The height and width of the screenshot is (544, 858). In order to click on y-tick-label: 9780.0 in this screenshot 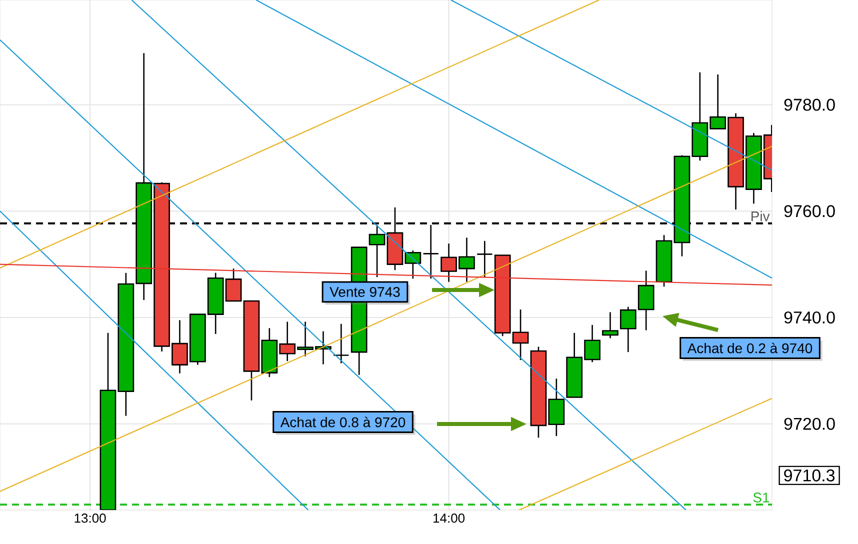, I will do `click(809, 104)`.